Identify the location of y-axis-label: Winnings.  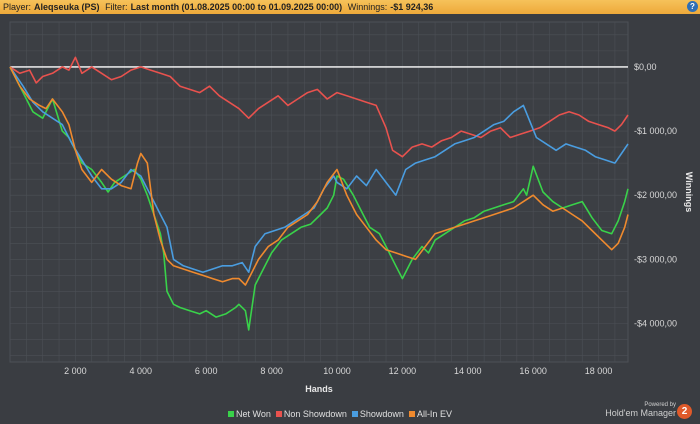
(689, 192).